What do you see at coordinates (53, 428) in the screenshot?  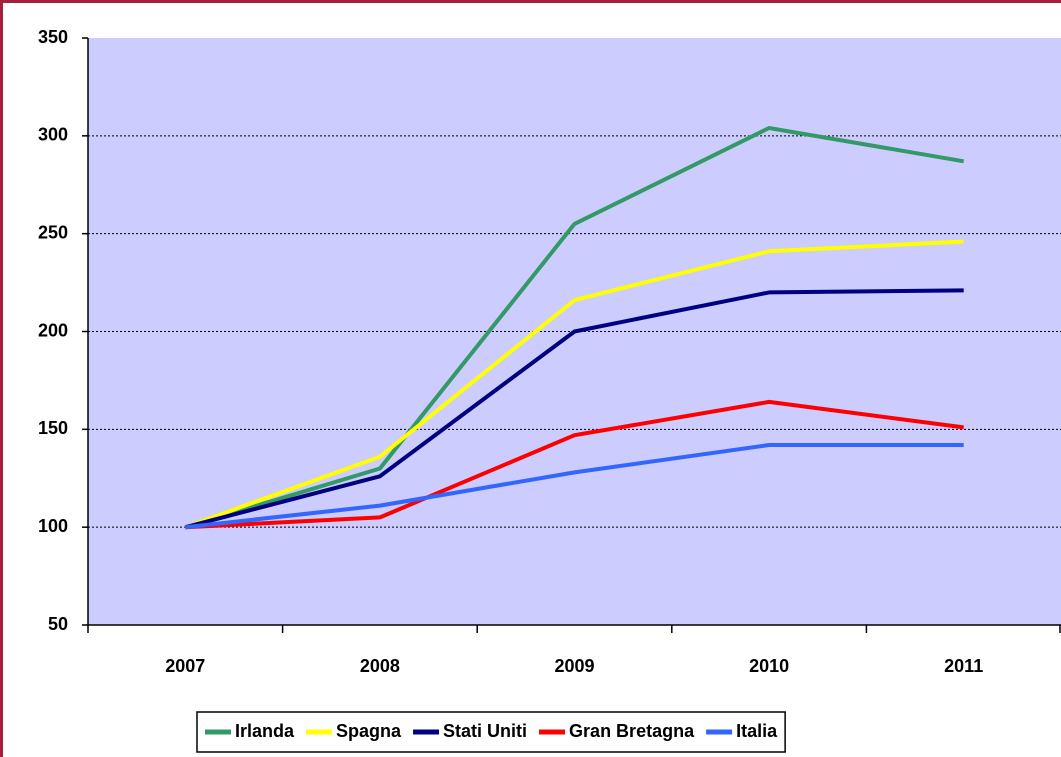 I see `y-tick-label: 150` at bounding box center [53, 428].